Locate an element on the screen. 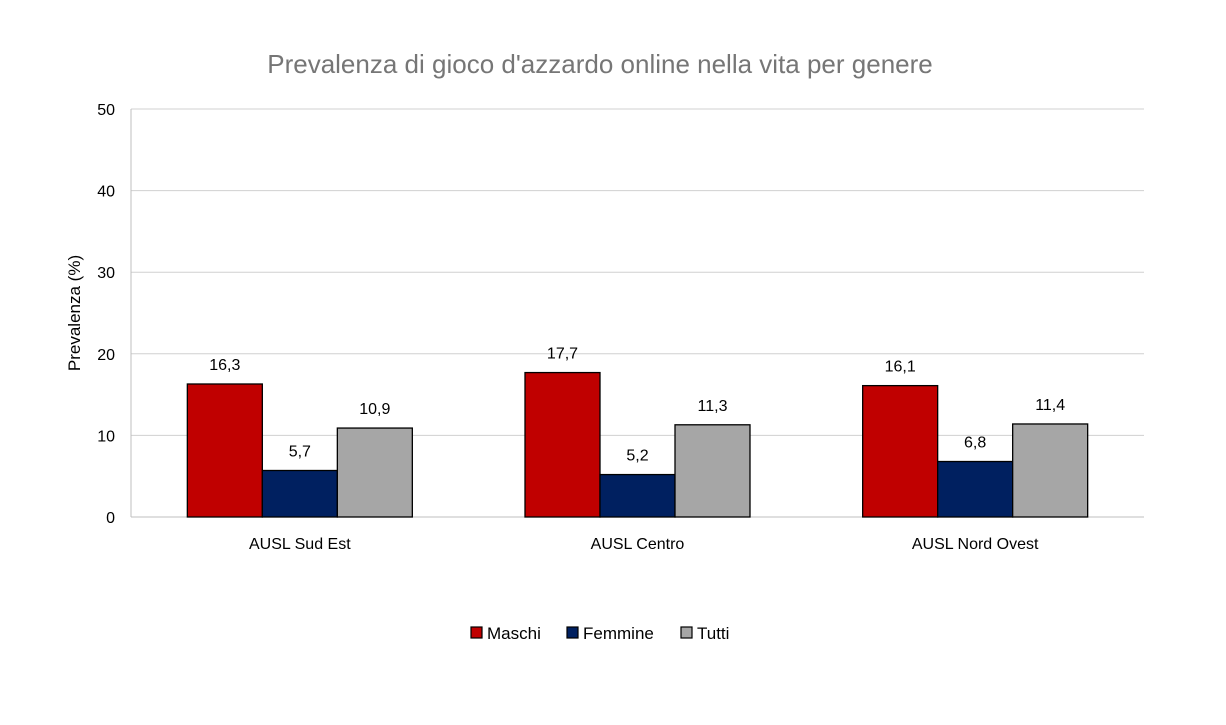  data-label: 11,4 is located at coordinates (1050, 405).